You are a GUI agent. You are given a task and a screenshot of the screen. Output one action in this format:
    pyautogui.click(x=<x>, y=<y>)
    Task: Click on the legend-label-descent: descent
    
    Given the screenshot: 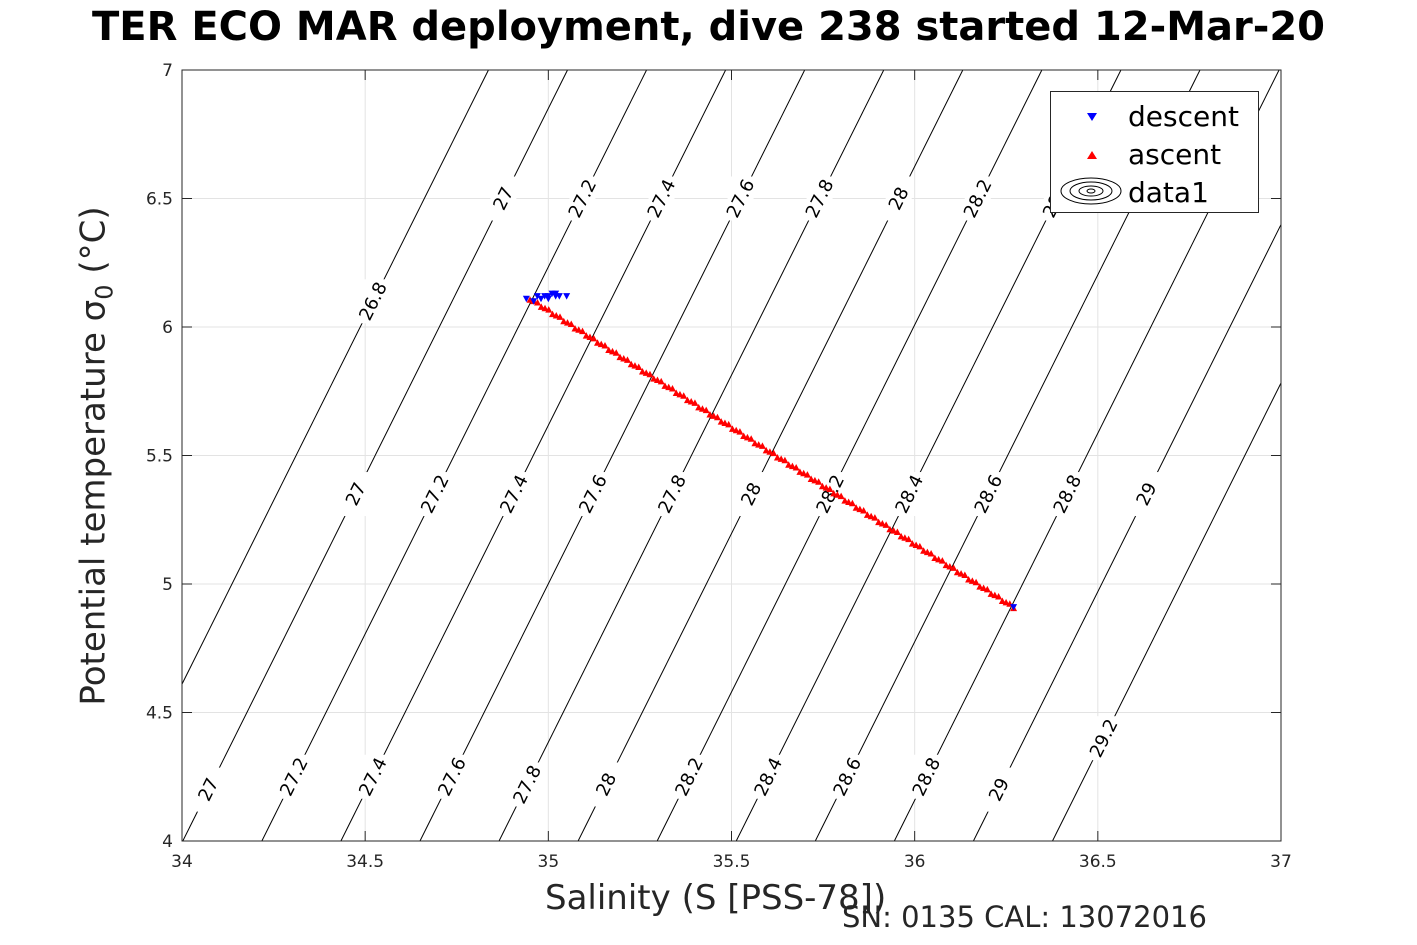 What is the action you would take?
    pyautogui.click(x=1183, y=116)
    